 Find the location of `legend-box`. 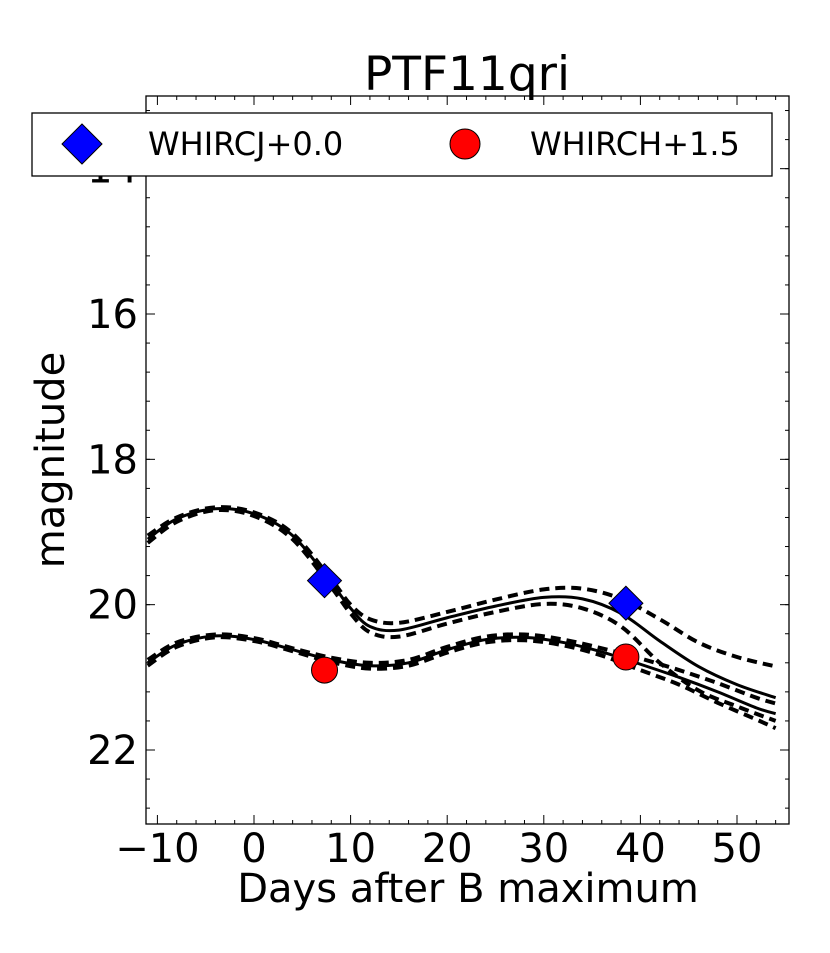

legend-box is located at coordinates (402, 144).